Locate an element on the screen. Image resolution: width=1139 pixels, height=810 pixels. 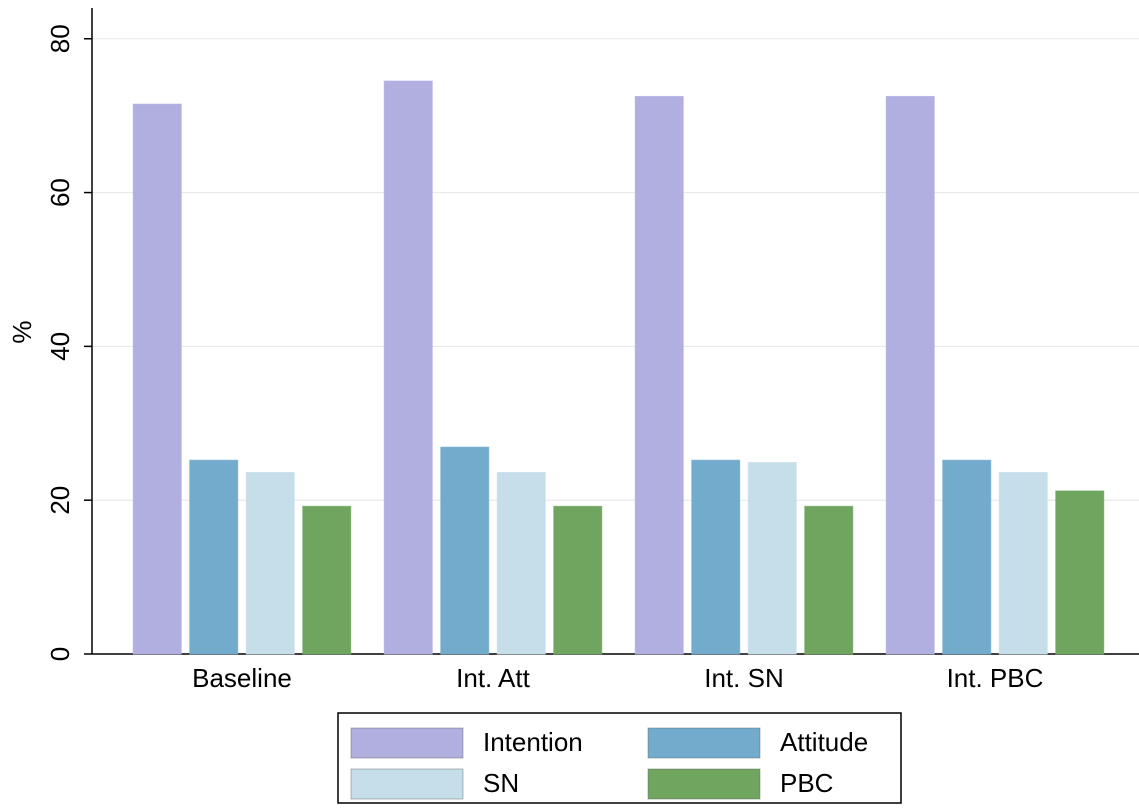
x-tick-label: Int. SN is located at coordinates (743, 678).